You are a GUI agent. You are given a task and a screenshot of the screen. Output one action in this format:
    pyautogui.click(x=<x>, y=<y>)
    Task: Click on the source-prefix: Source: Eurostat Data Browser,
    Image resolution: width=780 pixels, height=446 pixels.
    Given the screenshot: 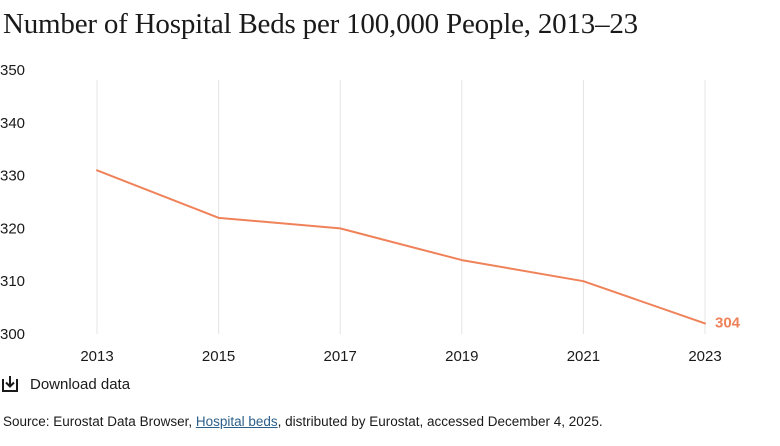 What is the action you would take?
    pyautogui.click(x=99, y=421)
    